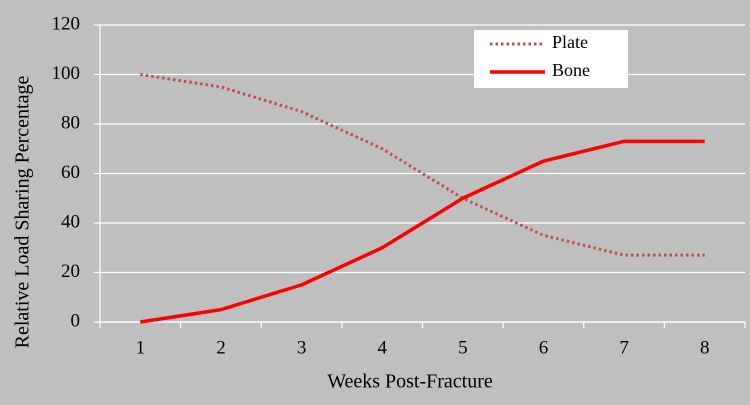 This screenshot has height=405, width=750. Describe the element at coordinates (66, 23) in the screenshot. I see `y-tick-label: 120` at that location.